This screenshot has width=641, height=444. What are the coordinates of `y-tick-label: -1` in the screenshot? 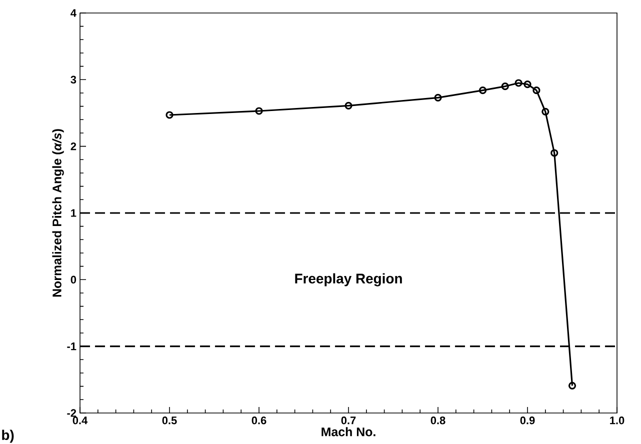 It's located at (71, 346).